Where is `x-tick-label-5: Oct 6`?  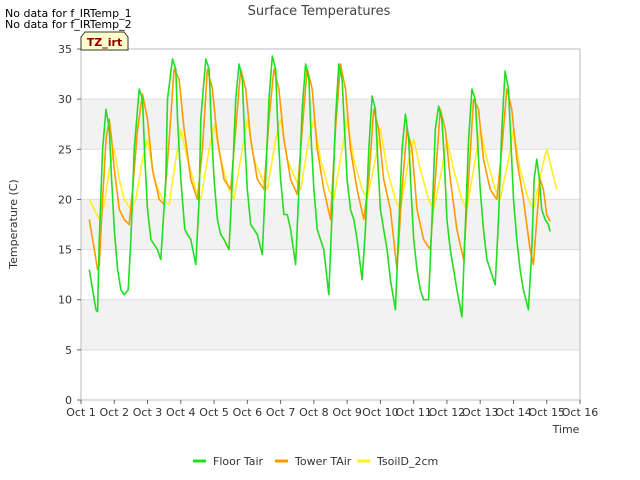
x-tick-label-5: Oct 6 is located at coordinates (248, 412).